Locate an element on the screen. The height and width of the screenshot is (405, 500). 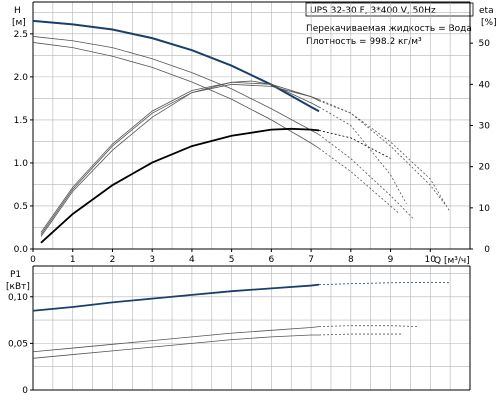
head-curve-selected is located at coordinates (176, 66).